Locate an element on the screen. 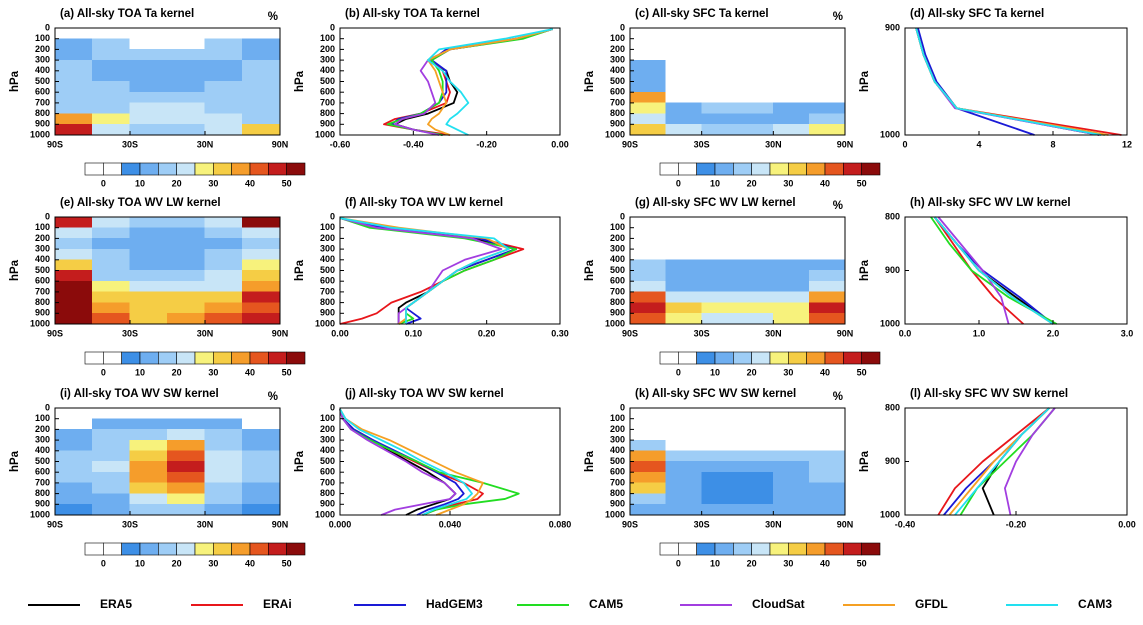 The width and height of the screenshot is (1143, 625). y-tick-label: 0 is located at coordinates (332, 216).